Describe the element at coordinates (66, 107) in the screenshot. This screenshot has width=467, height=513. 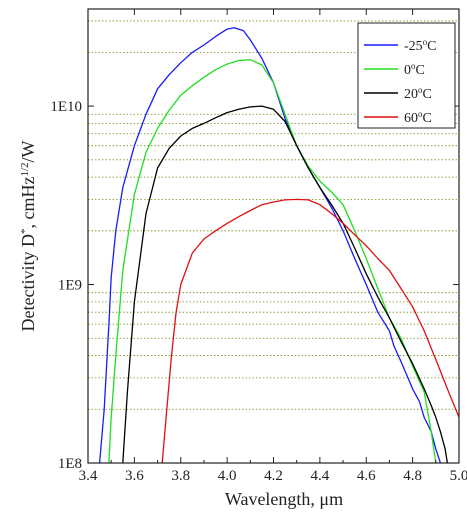
I see `y-tick-label: 1E10` at that location.